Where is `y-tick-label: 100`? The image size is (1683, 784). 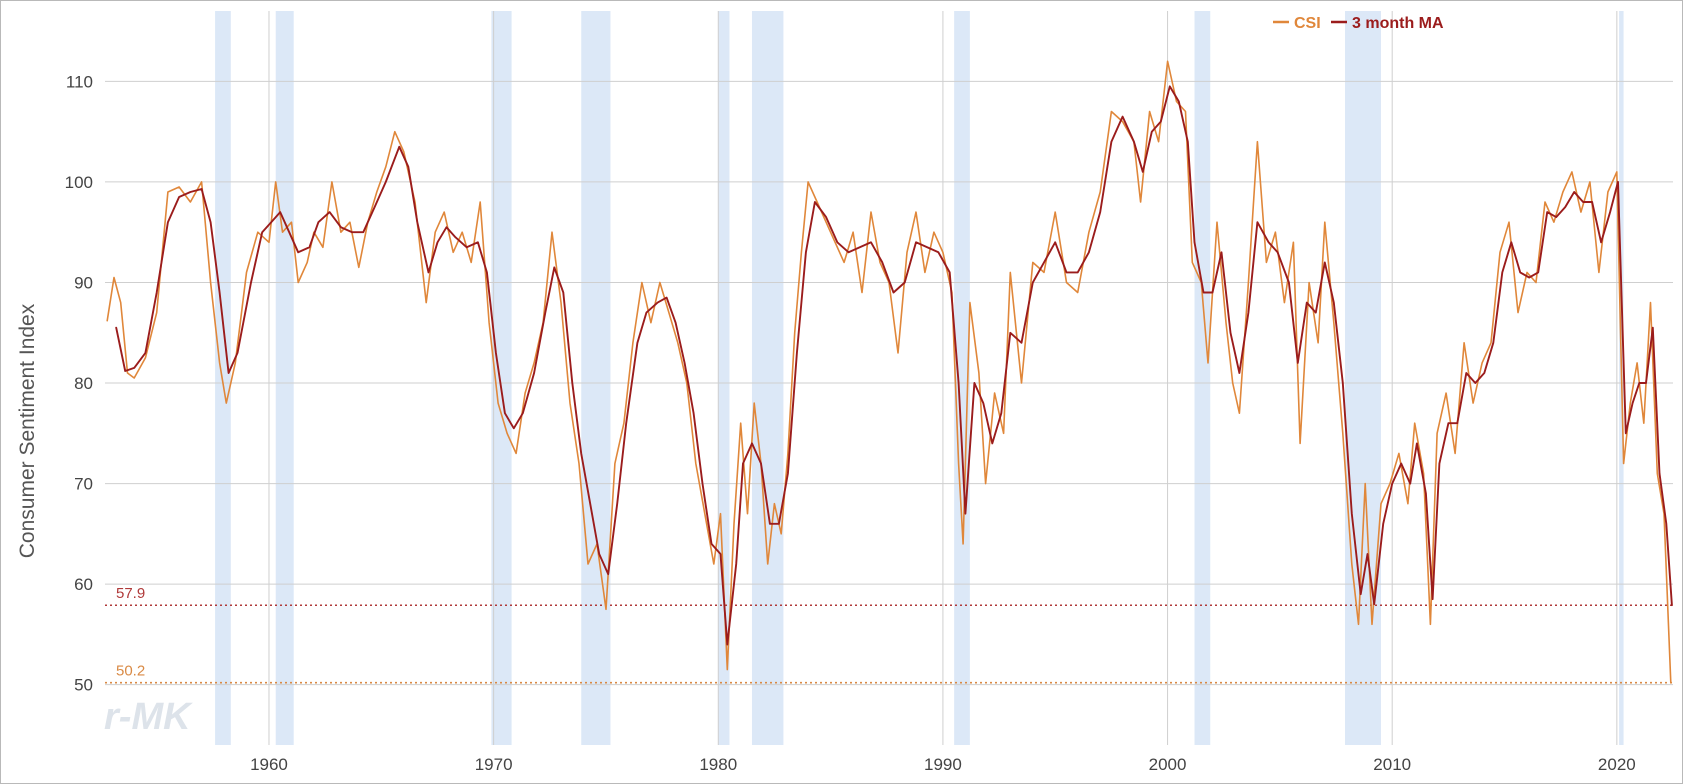
y-tick-label: 100 is located at coordinates (79, 182).